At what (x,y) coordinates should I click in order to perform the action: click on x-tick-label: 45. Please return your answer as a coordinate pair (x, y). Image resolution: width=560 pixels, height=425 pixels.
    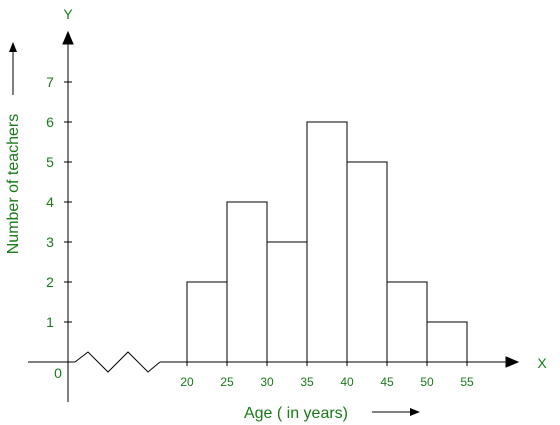
    Looking at the image, I should click on (387, 382).